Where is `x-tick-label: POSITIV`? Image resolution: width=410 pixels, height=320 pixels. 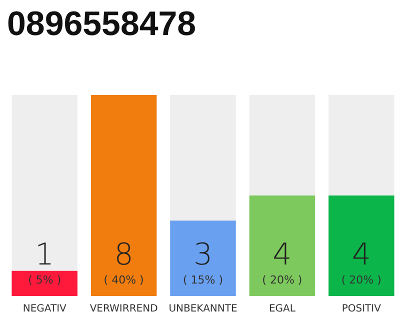 x-tick-label: POSITIV is located at coordinates (362, 309).